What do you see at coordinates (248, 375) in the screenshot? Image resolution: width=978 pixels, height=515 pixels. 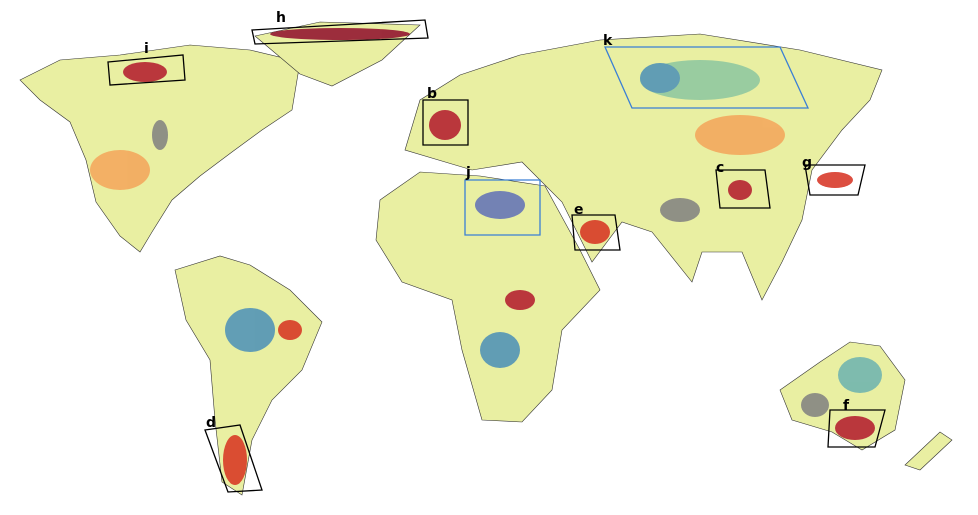 I see `south-america` at bounding box center [248, 375].